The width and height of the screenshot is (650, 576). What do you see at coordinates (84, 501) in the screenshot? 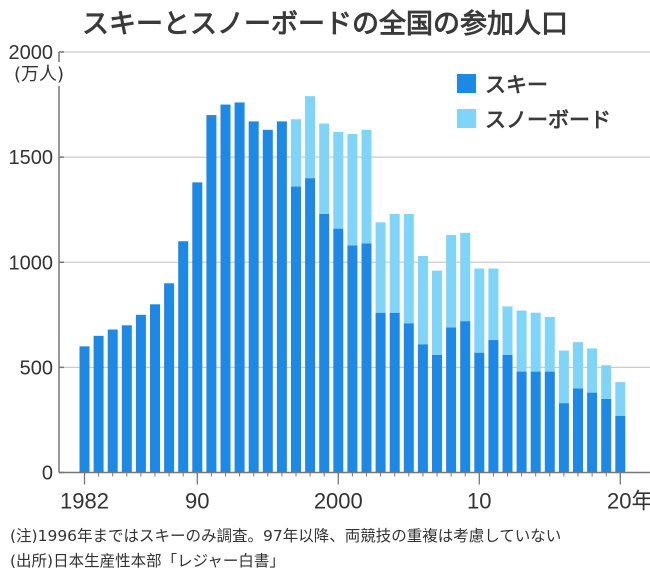
I see `x-tick-label: 1982` at bounding box center [84, 501].